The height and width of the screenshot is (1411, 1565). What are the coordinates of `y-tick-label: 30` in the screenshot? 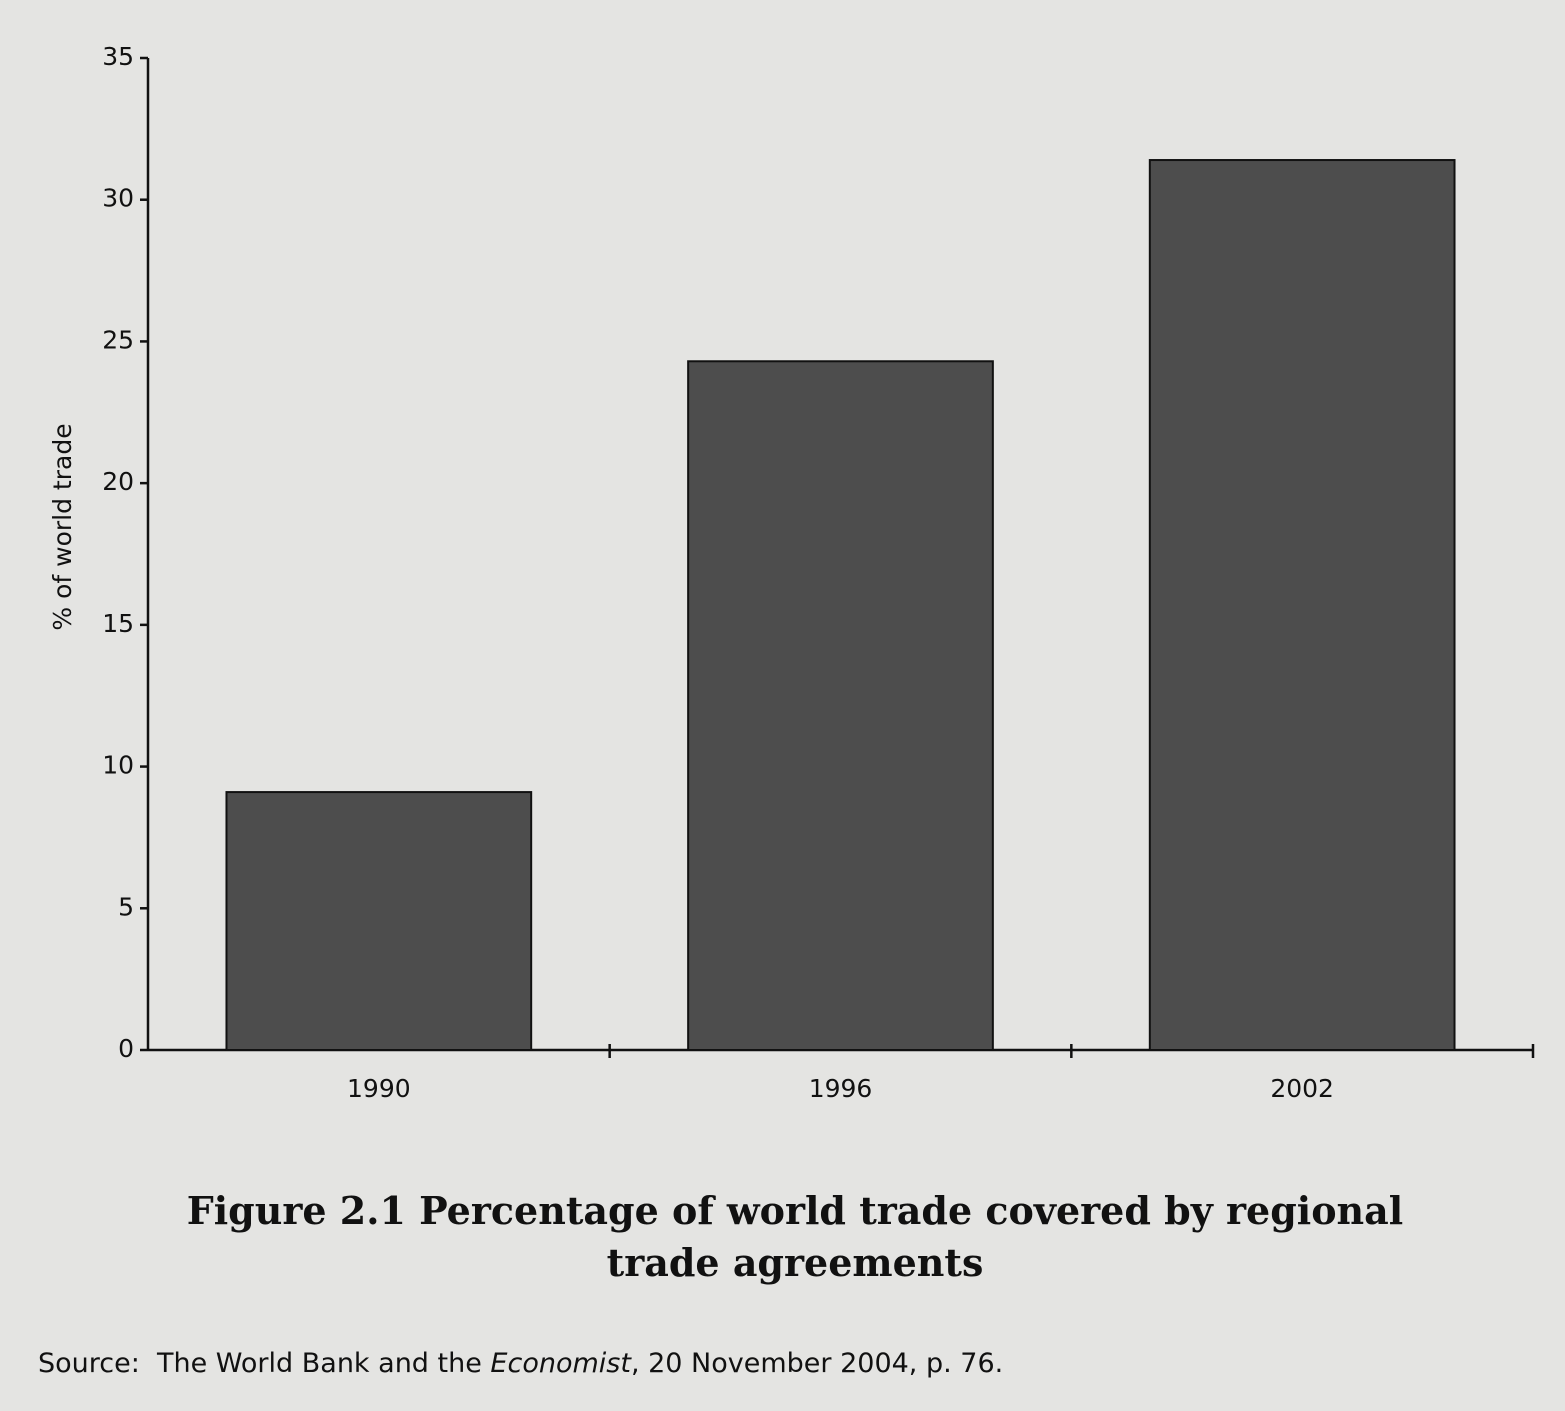 It's located at (118, 198).